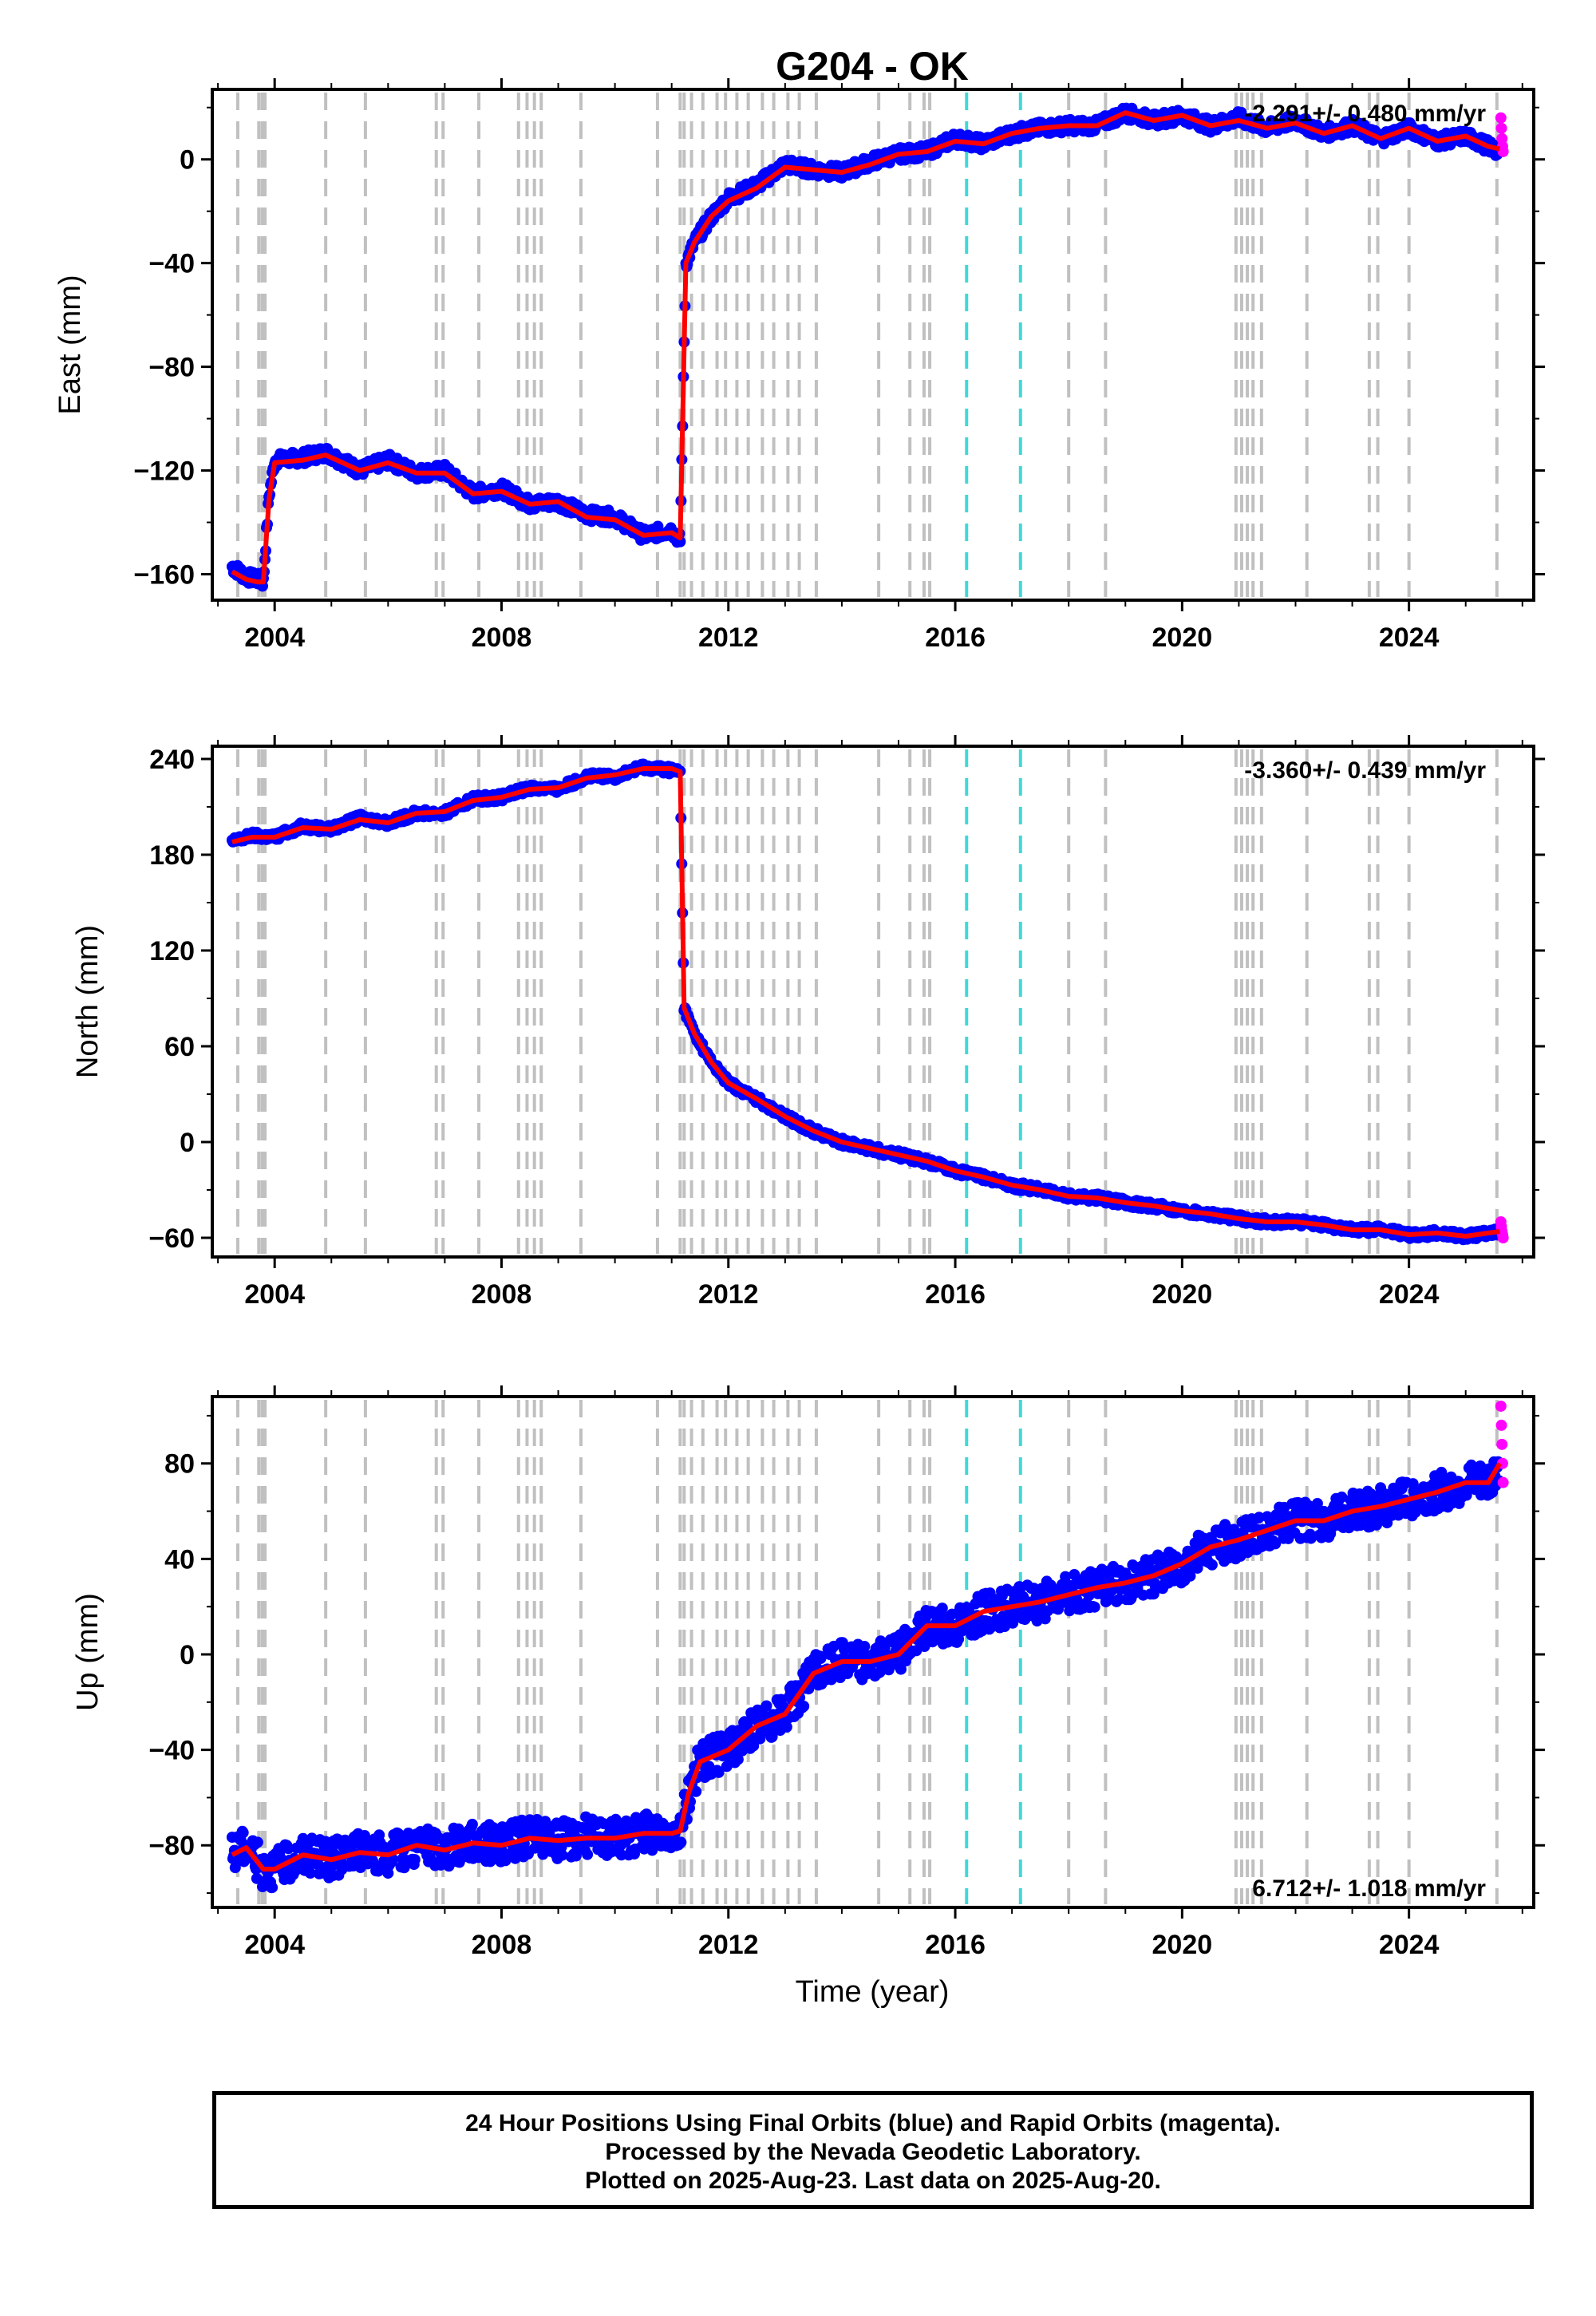 Image resolution: width=1596 pixels, height=2316 pixels. I want to click on velocity-label: -3.360+/- 0.439 mm/yr, so click(1365, 770).